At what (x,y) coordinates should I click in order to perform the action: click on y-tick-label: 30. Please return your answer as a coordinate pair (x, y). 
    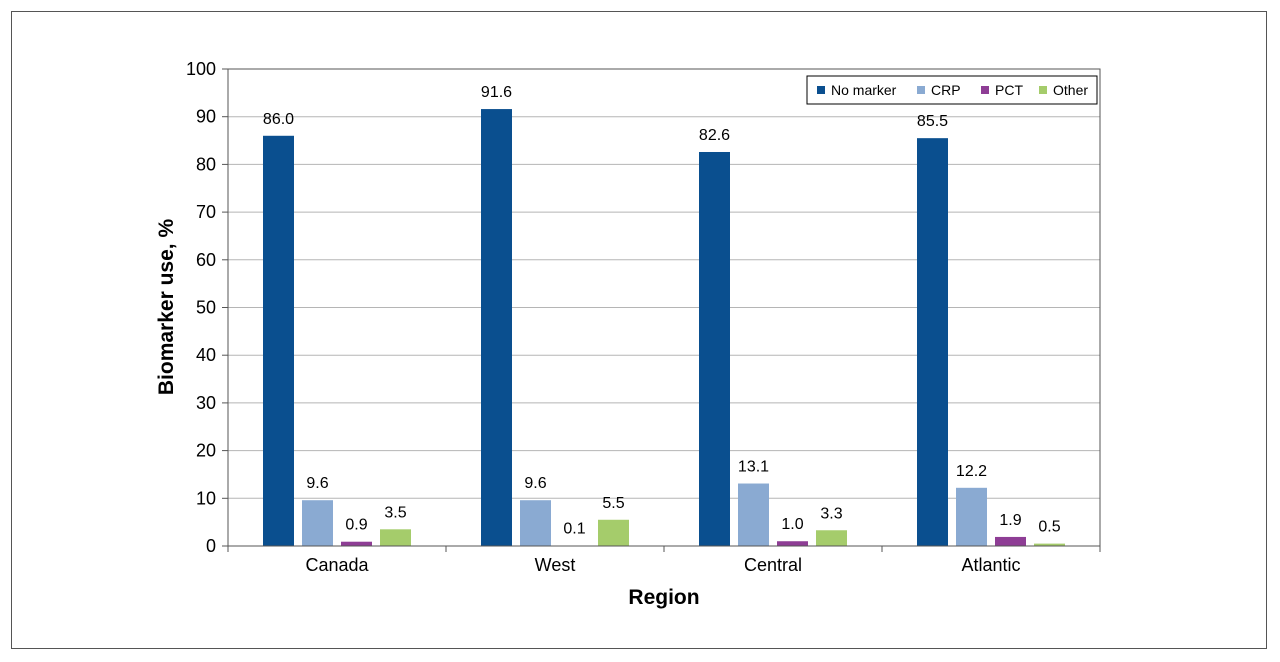
    Looking at the image, I should click on (206, 403).